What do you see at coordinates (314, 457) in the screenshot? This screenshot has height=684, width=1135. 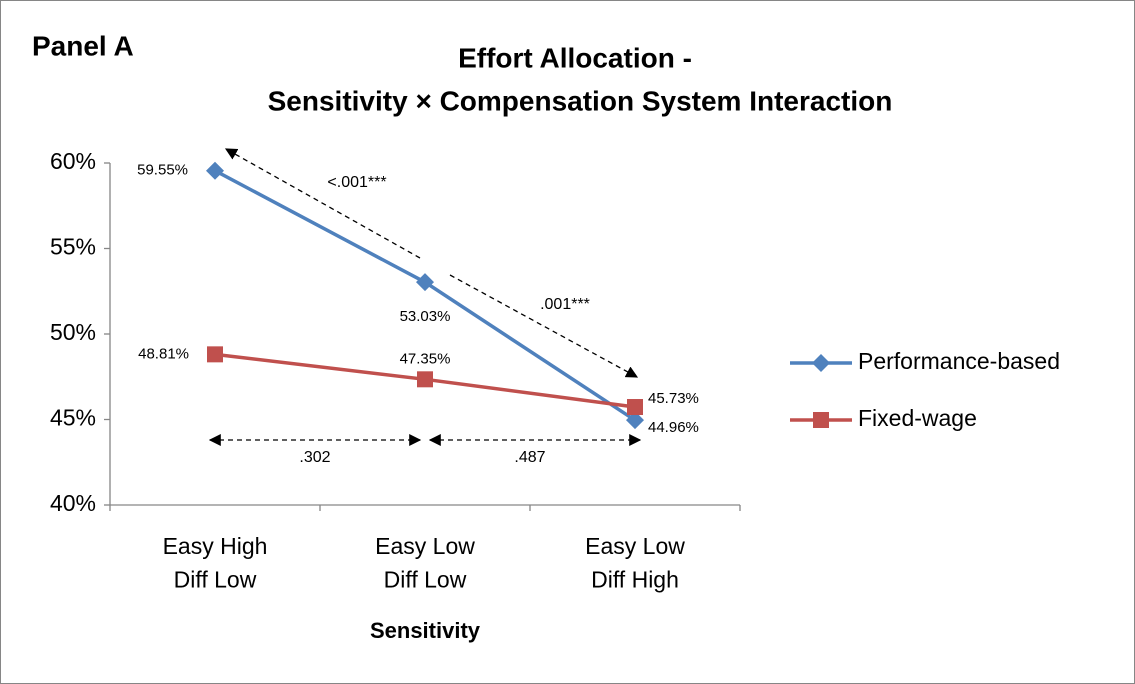 I see `annotation: .302` at bounding box center [314, 457].